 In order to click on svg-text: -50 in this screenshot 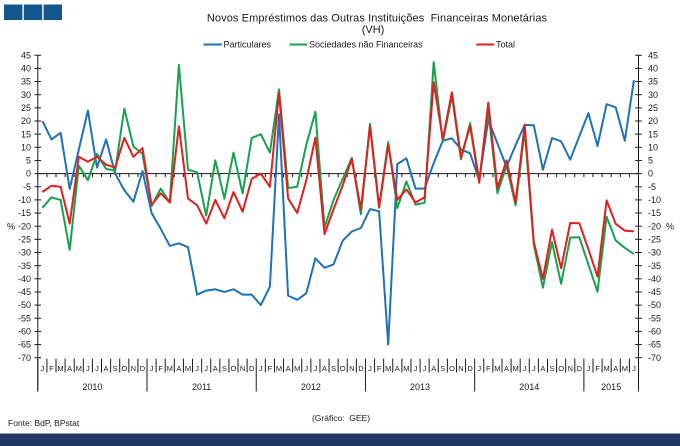, I will do `click(654, 305)`.